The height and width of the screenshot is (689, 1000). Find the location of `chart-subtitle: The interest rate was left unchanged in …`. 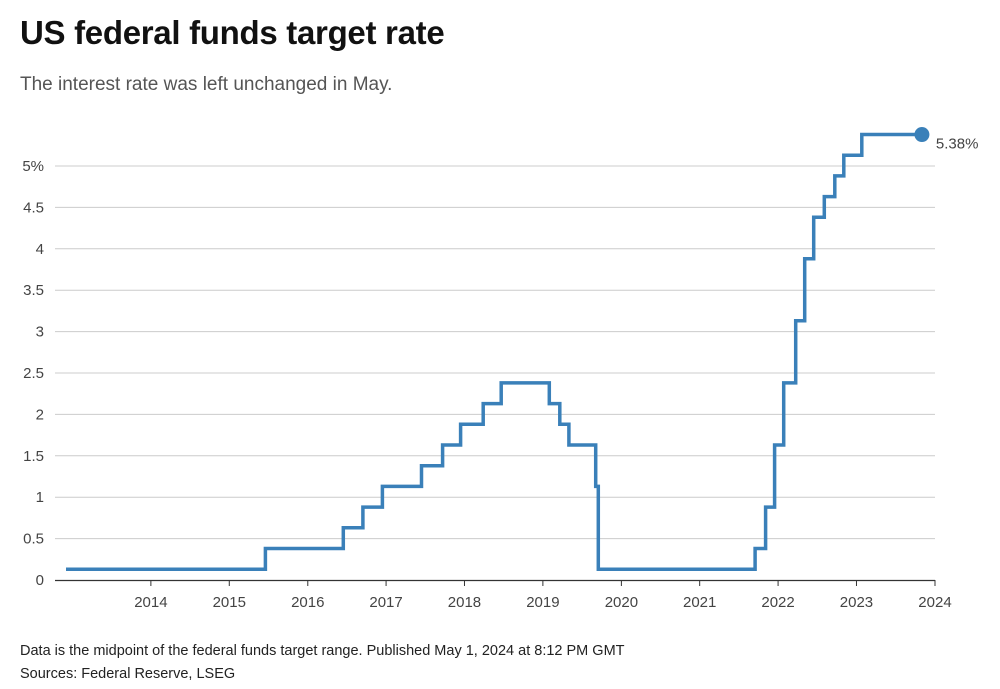

chart-subtitle: The interest rate was left unchanged in … is located at coordinates (206, 84).